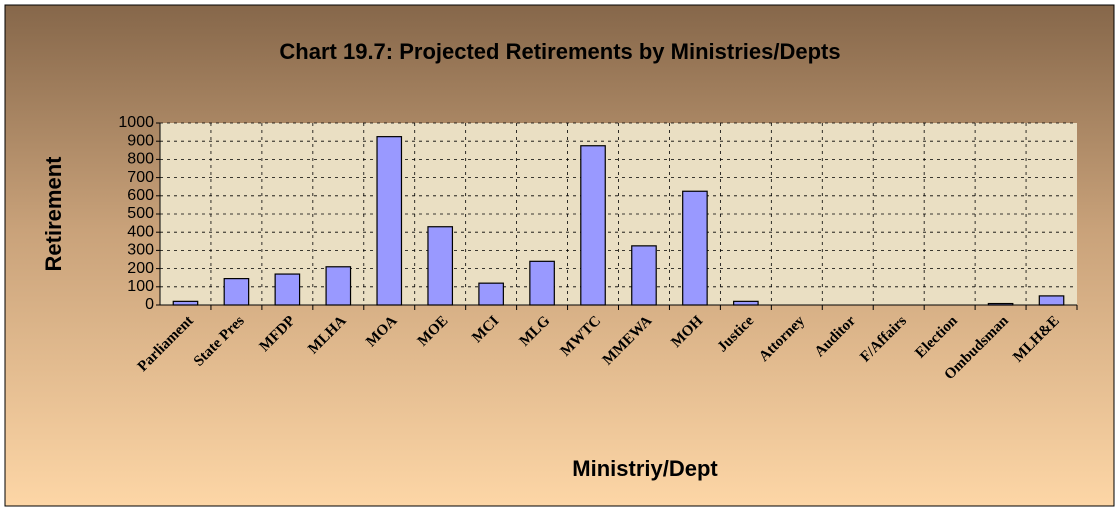 The width and height of the screenshot is (1120, 511). What do you see at coordinates (149, 304) in the screenshot?
I see `y-tick-label: 0` at bounding box center [149, 304].